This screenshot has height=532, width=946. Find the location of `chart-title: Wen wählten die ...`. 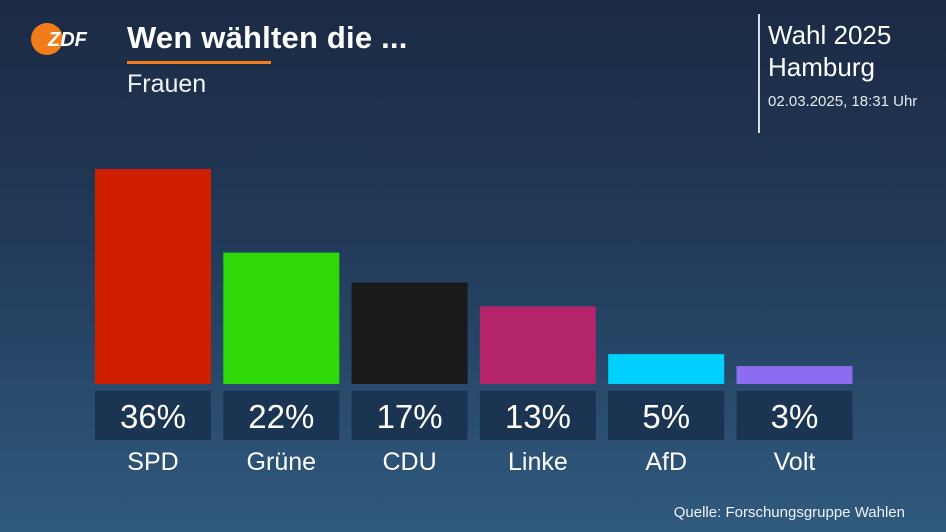

chart-title: Wen wählten die ... is located at coordinates (267, 37).